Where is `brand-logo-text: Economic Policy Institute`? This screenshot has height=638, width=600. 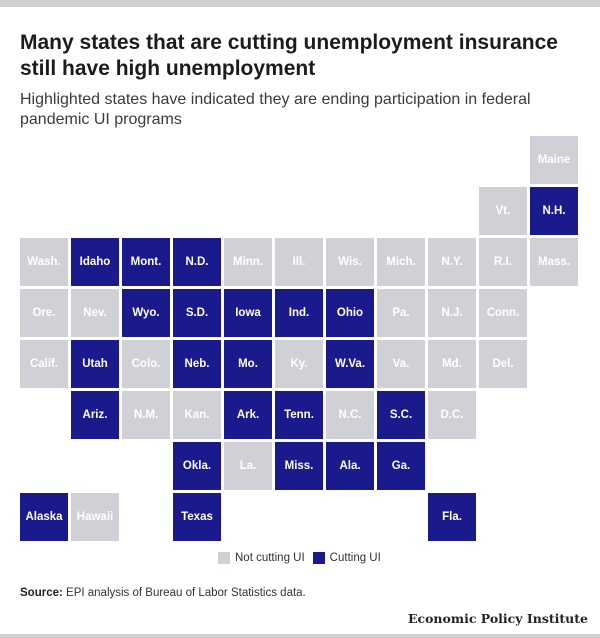 brand-logo-text: Economic Policy Institute is located at coordinates (497, 618).